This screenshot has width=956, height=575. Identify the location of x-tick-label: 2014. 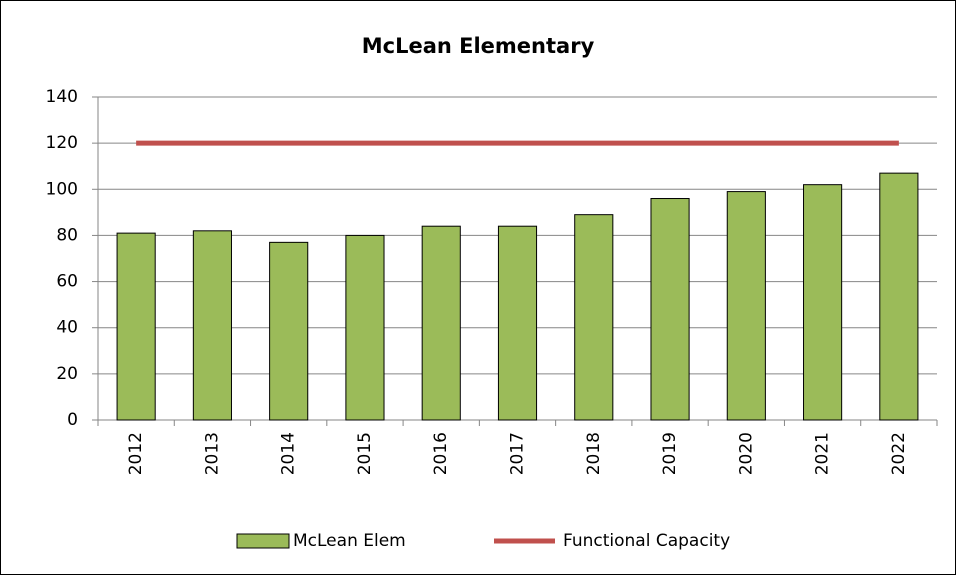
(289, 453).